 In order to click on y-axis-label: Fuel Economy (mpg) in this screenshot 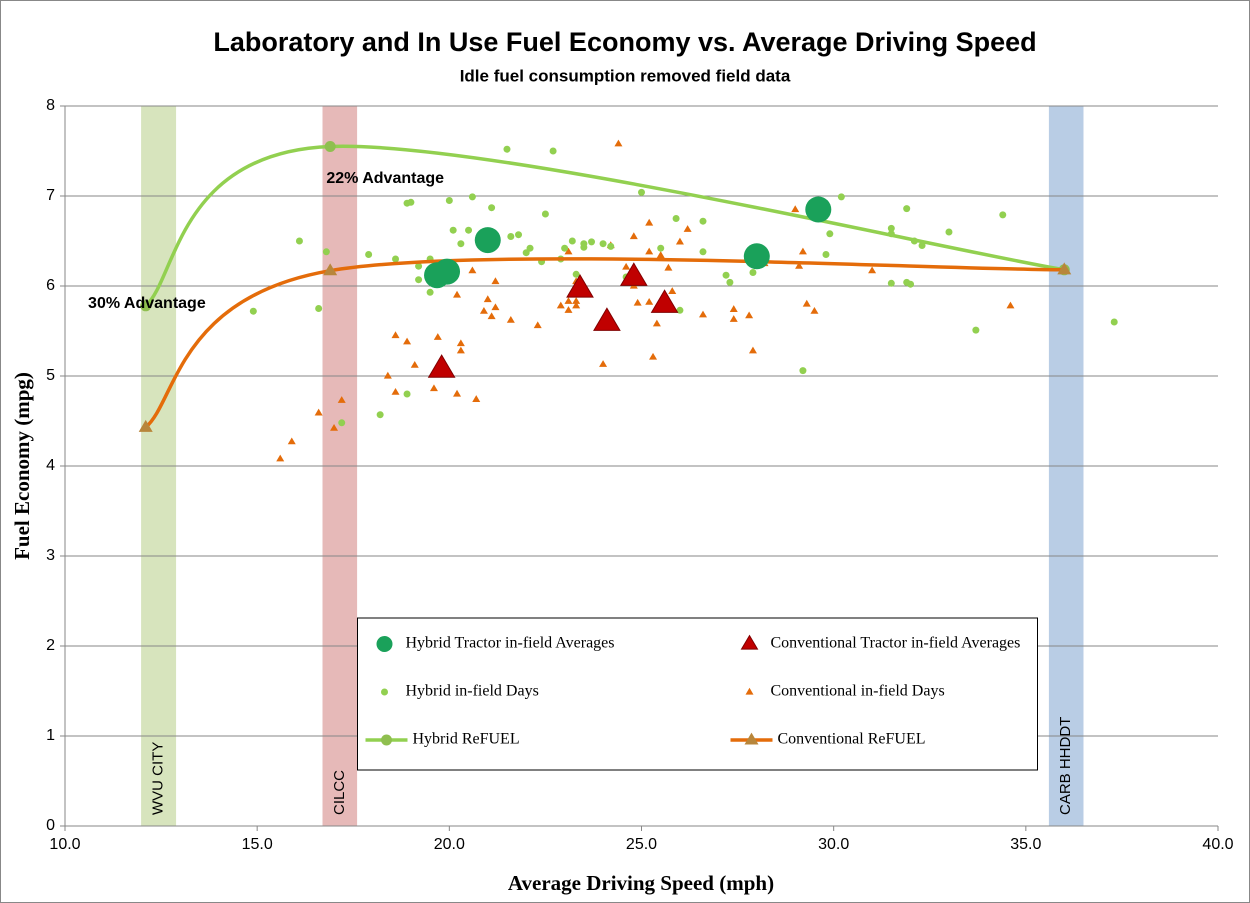, I will do `click(22, 466)`.